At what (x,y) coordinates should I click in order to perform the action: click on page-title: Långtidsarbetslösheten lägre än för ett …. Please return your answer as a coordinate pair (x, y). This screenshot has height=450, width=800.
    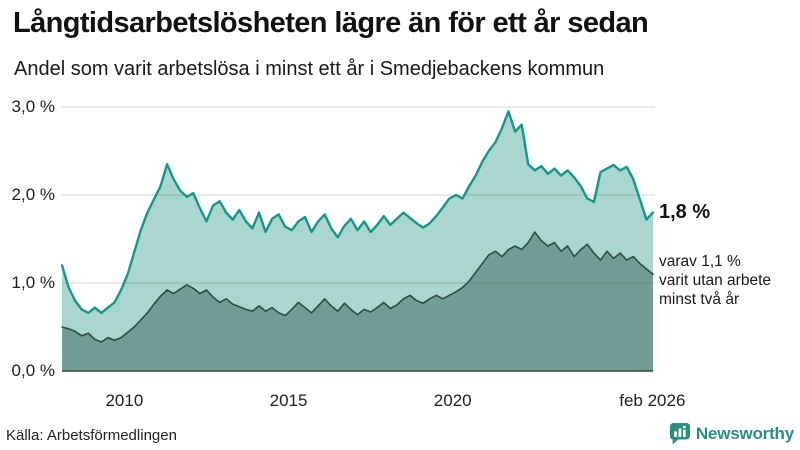
    Looking at the image, I should click on (331, 23).